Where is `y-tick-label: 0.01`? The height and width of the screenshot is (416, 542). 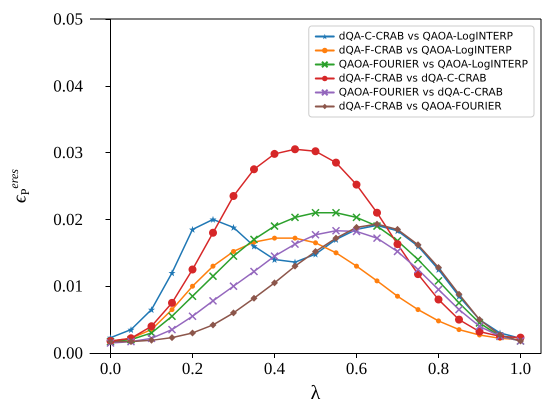
y-tick-label: 0.01 is located at coordinates (68, 286).